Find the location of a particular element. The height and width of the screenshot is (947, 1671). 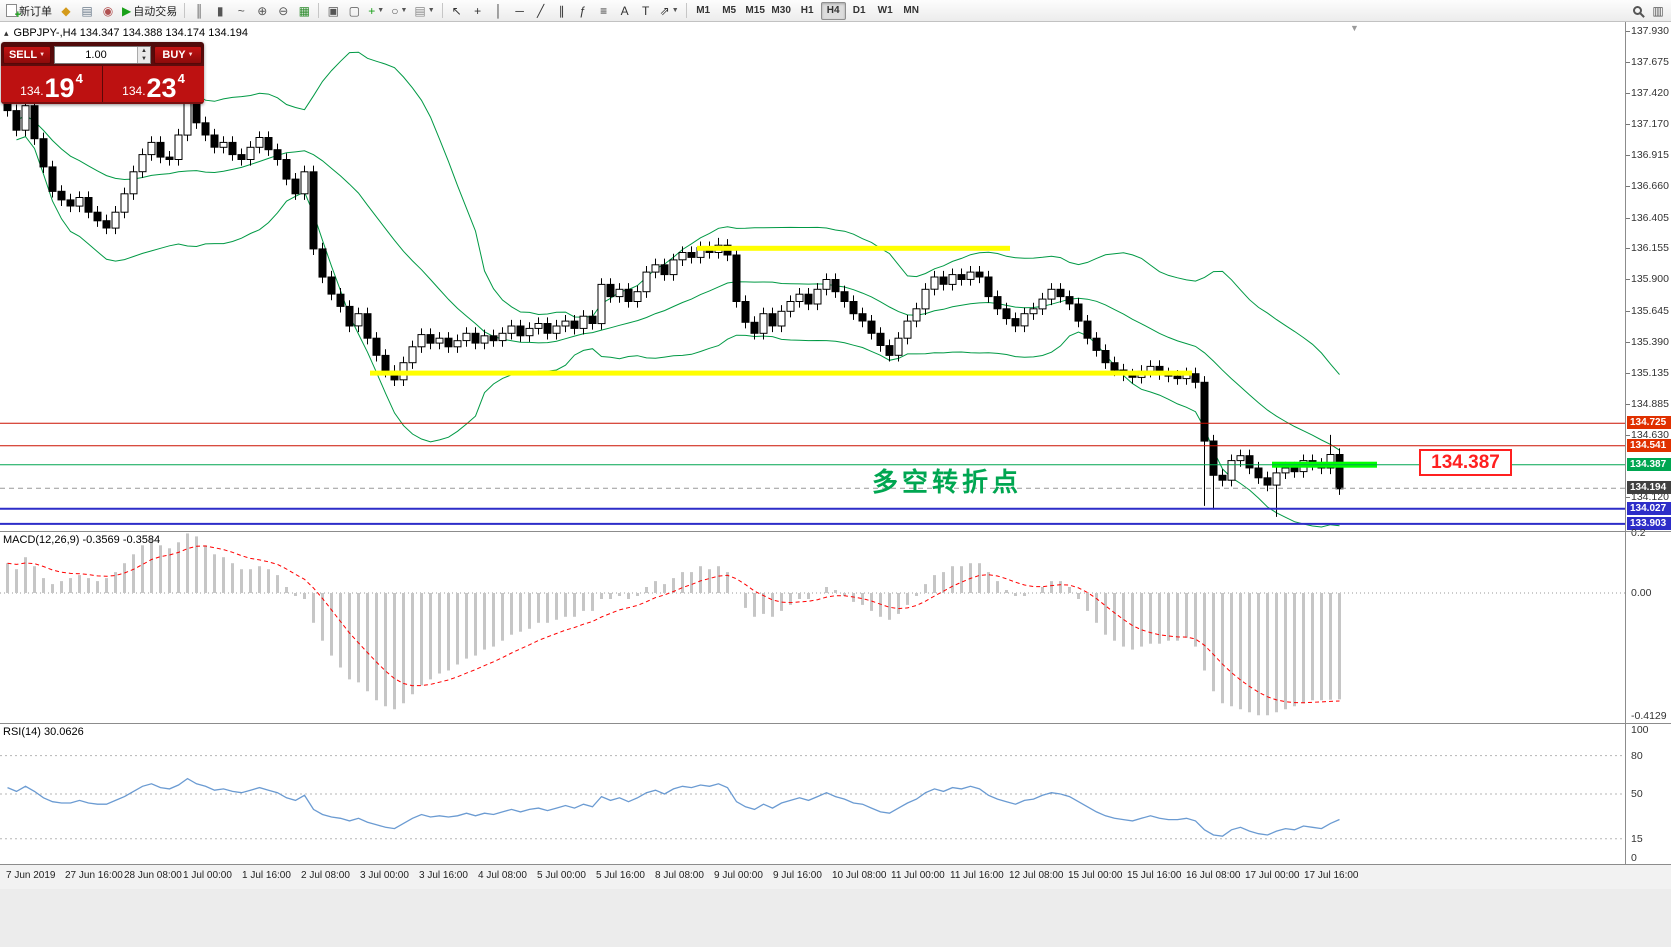

timeframe-m5-button: M5 is located at coordinates (729, 10).